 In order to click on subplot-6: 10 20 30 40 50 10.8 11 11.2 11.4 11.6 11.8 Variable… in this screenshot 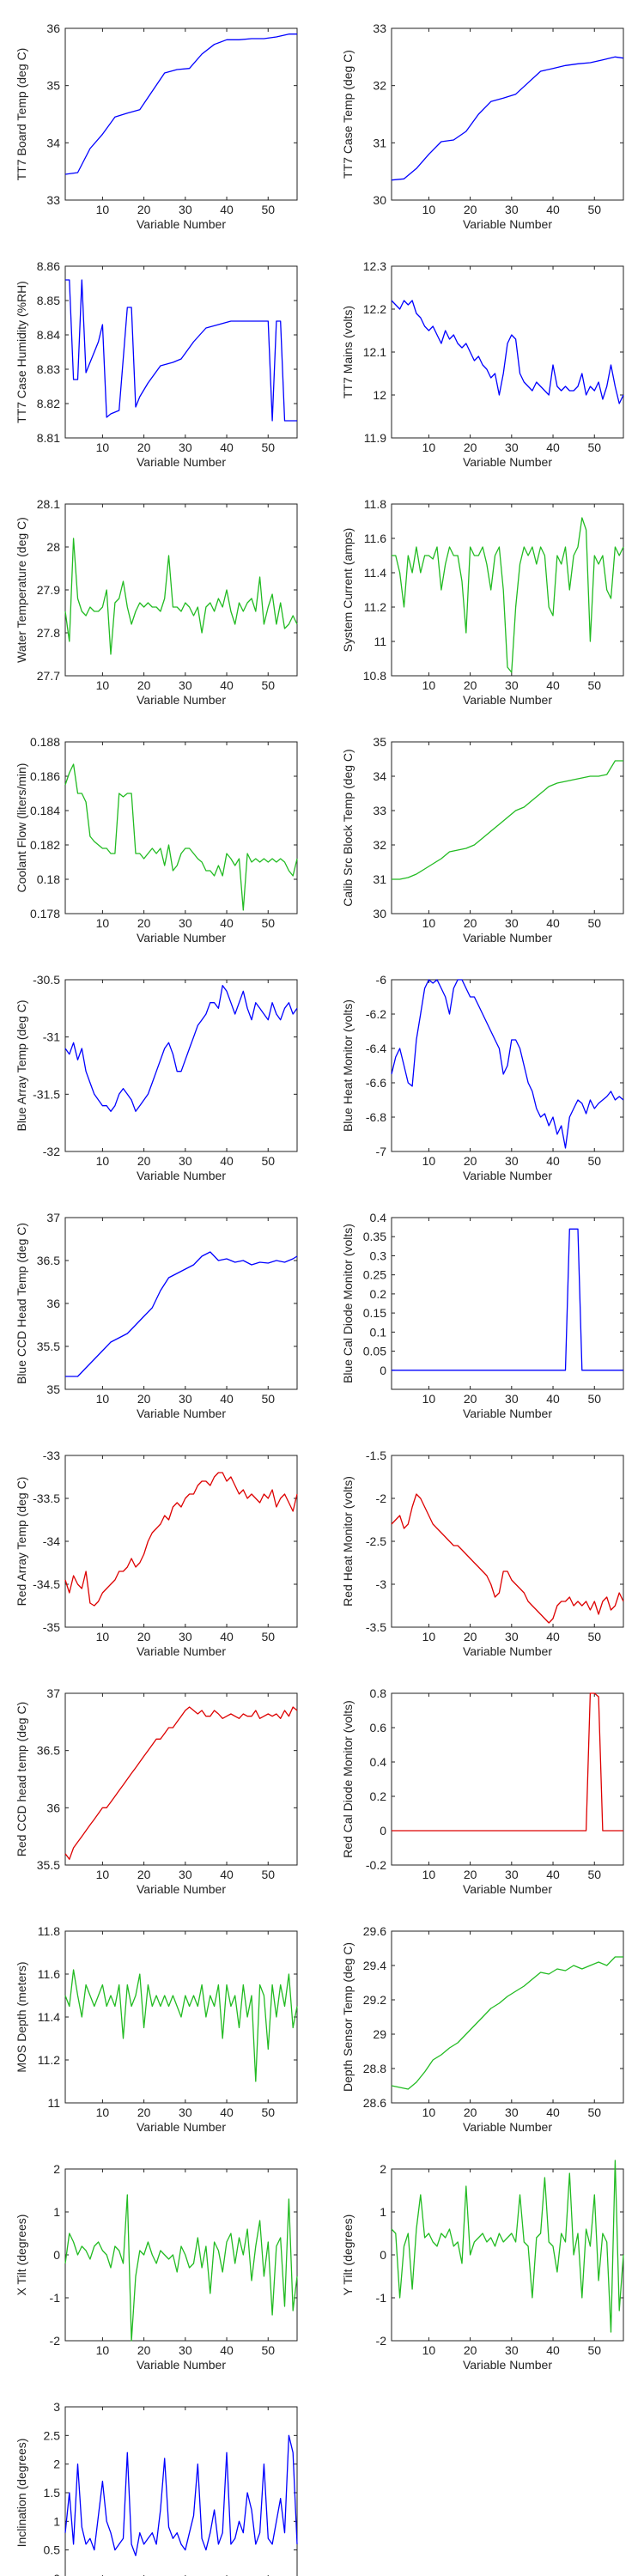, I will do `click(483, 602)`.